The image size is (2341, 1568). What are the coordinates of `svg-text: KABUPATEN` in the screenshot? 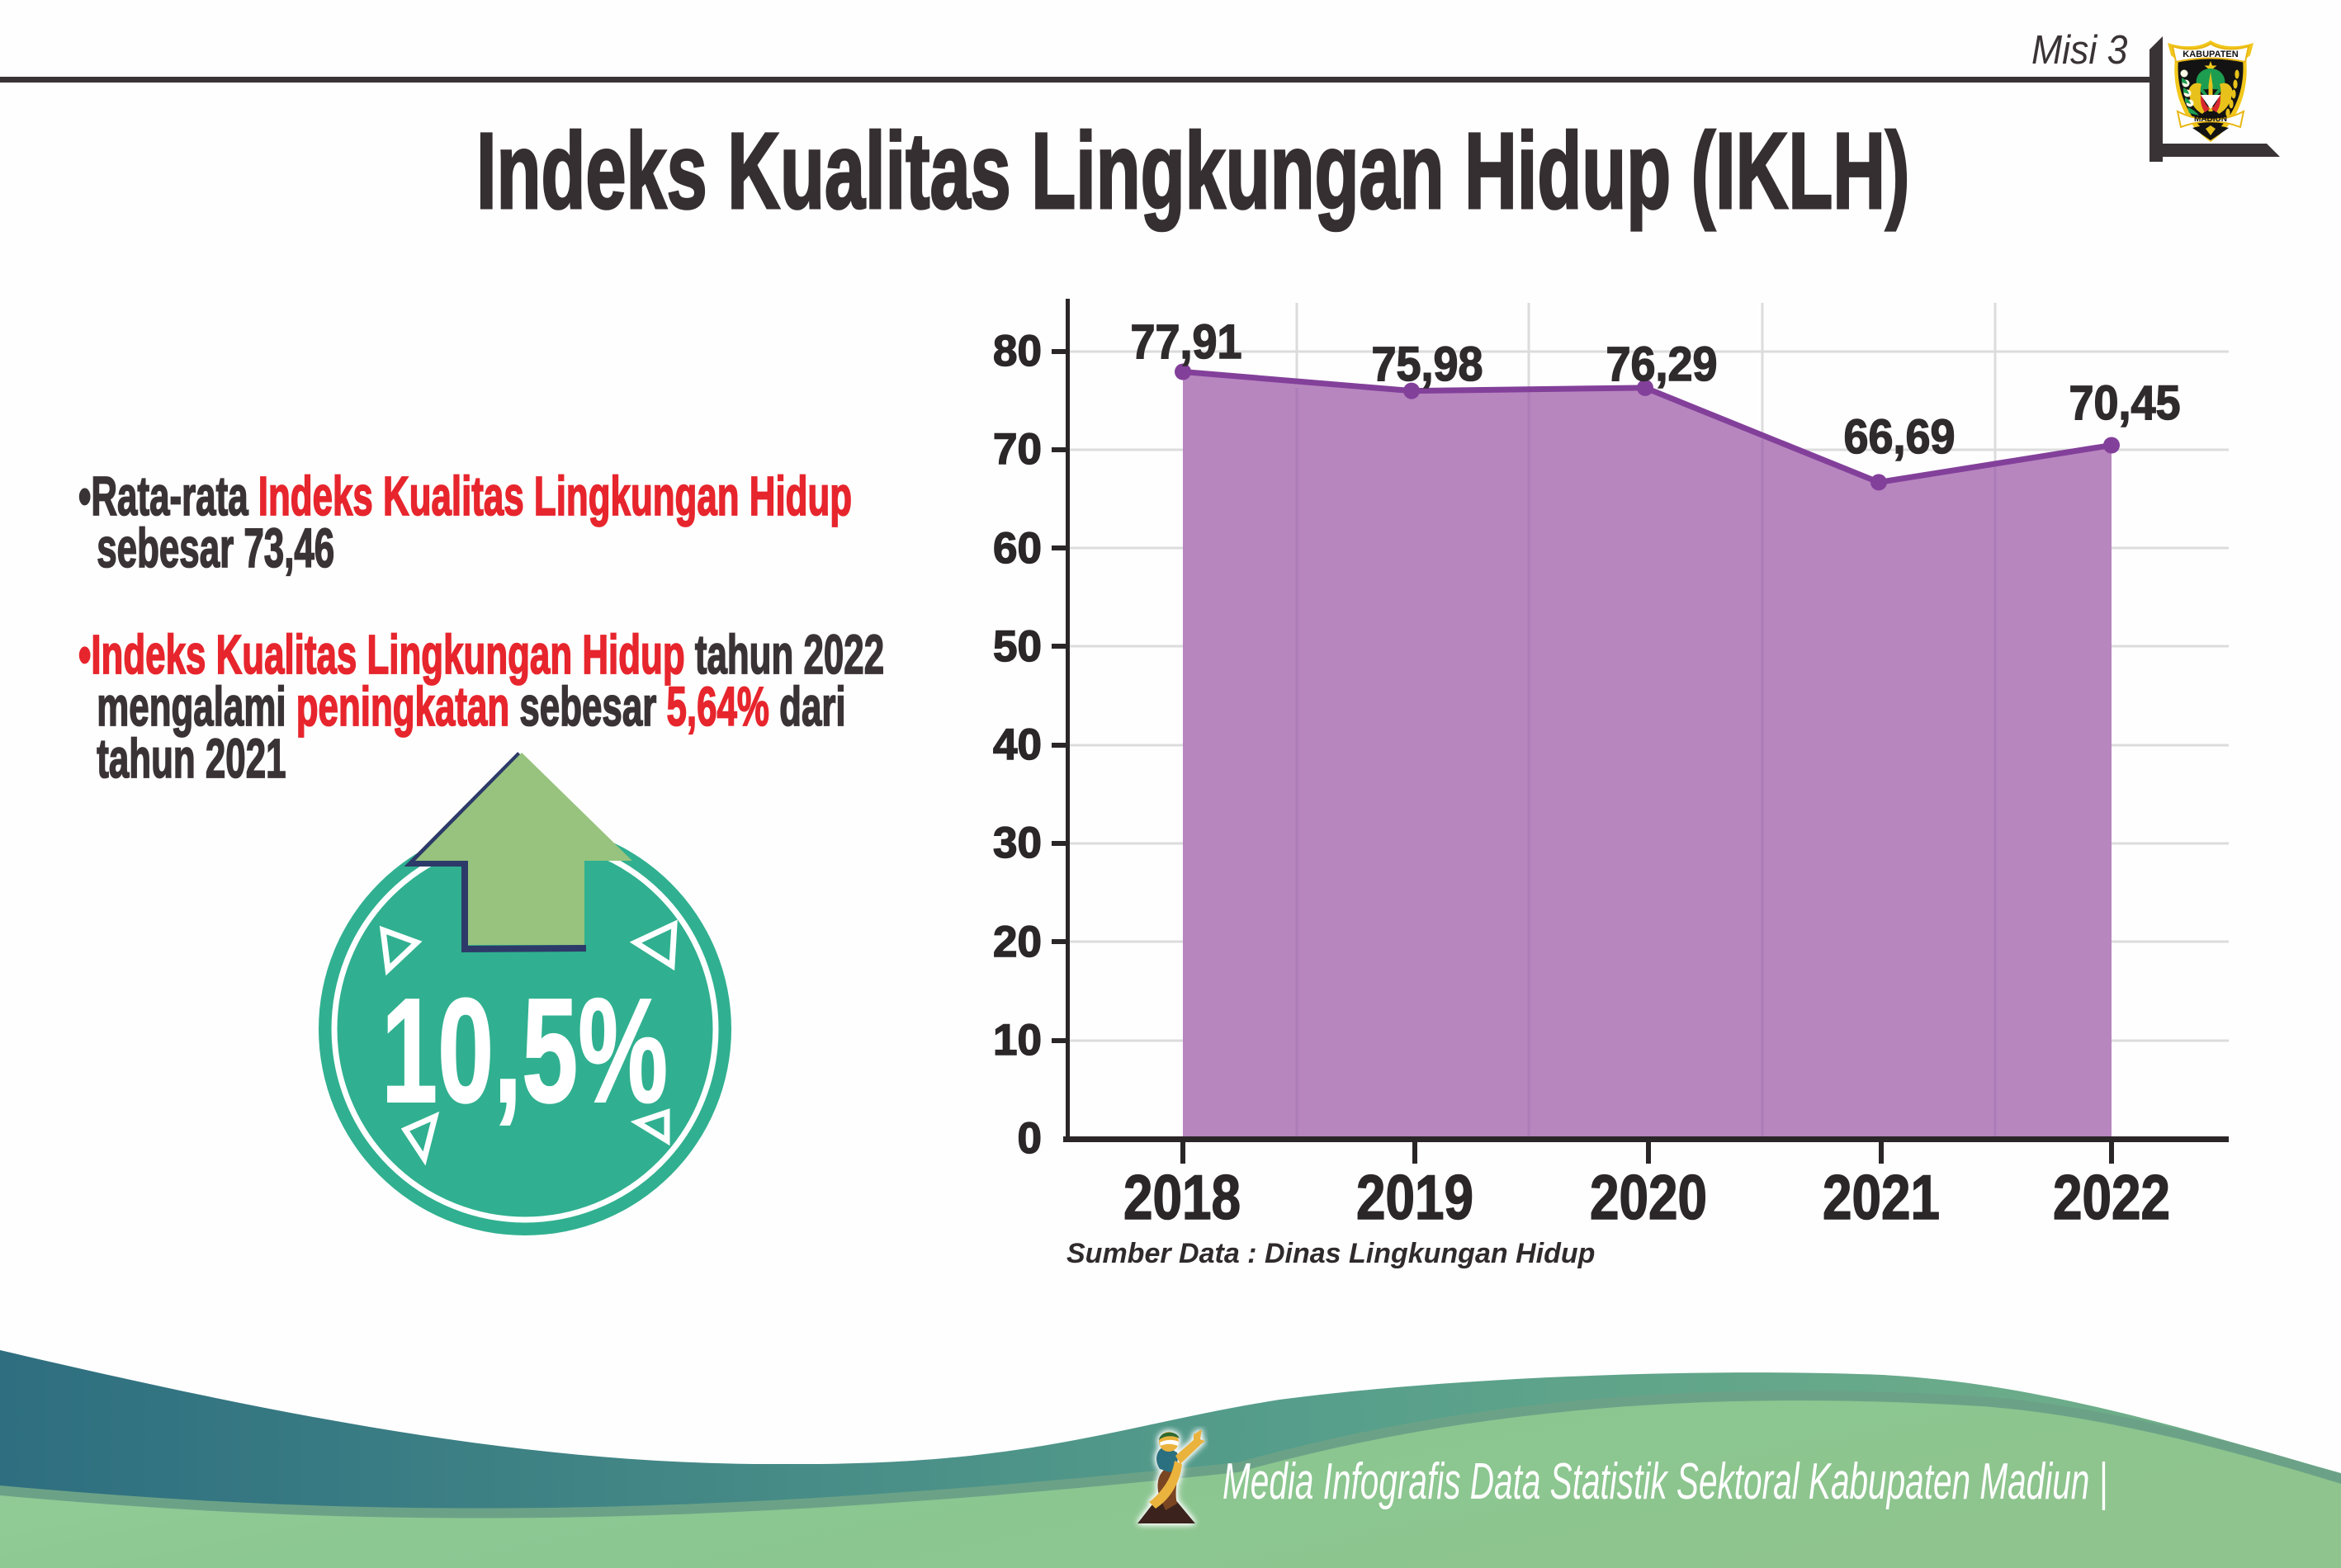 It's located at (2210, 54).